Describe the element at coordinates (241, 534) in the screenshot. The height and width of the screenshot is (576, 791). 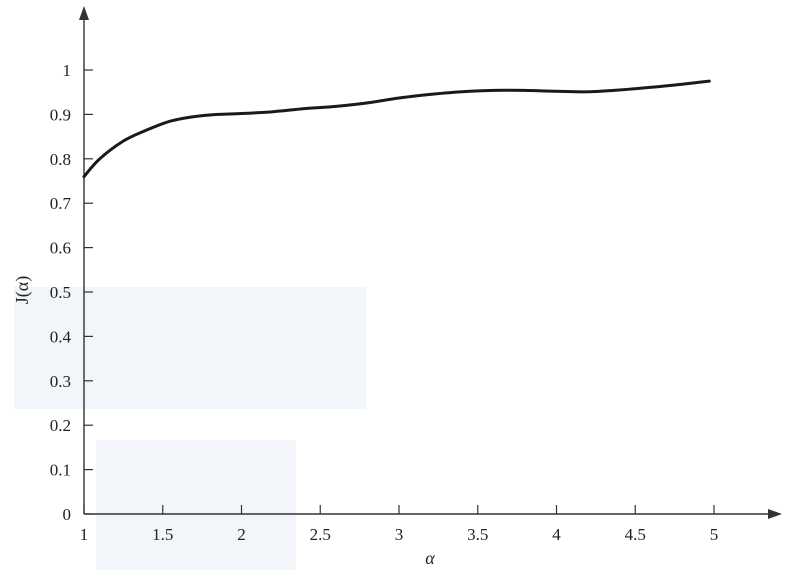
I see `x-tick-label: 2` at that location.